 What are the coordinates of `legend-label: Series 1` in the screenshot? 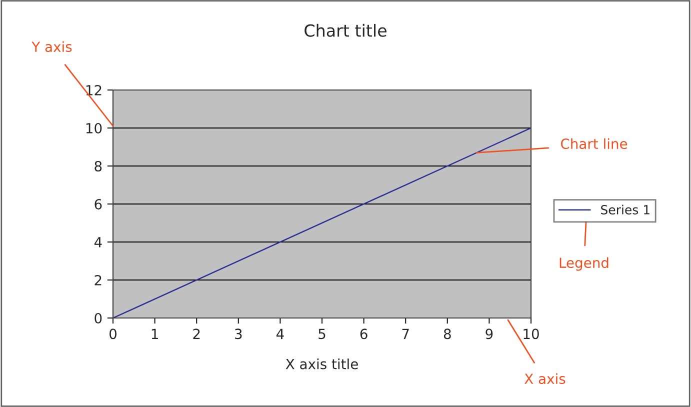 It's located at (625, 209).